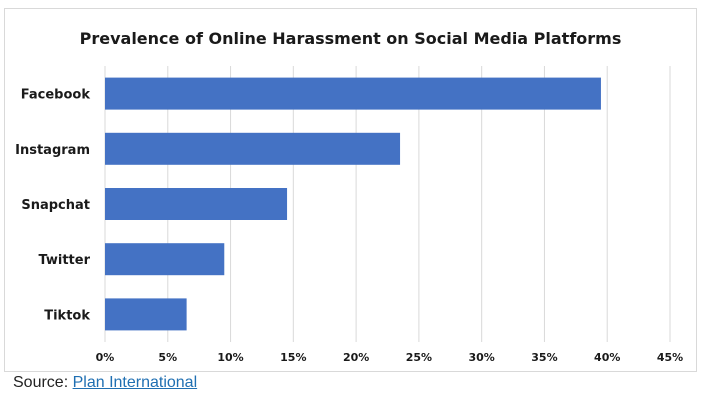  I want to click on bar-twitter, so click(165, 259).